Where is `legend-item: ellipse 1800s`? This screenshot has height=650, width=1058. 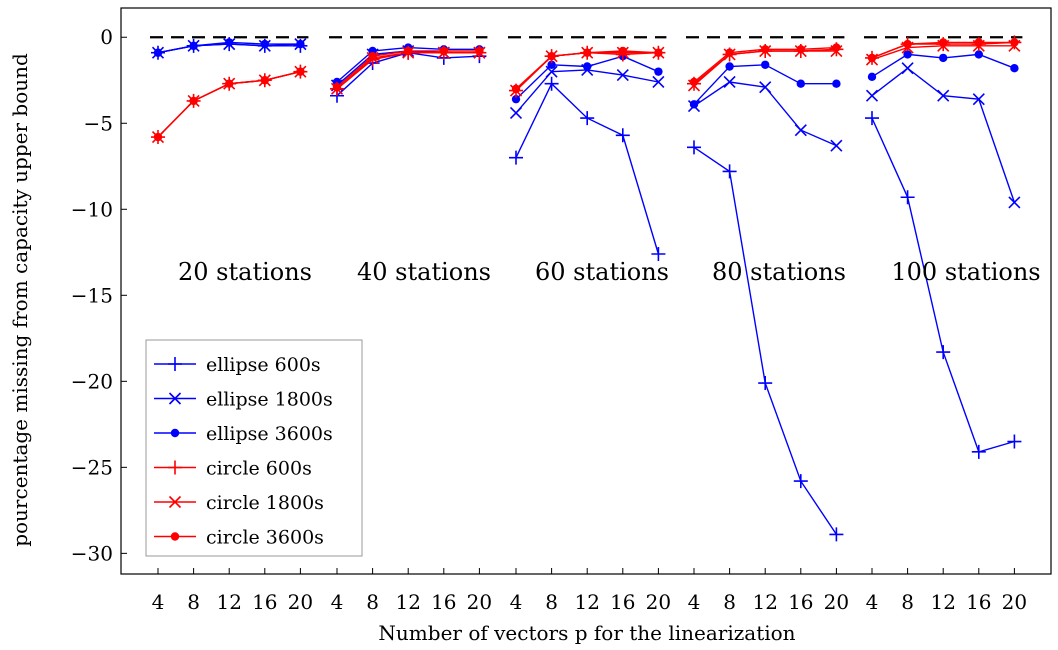
legend-item: ellipse 1800s is located at coordinates (243, 400).